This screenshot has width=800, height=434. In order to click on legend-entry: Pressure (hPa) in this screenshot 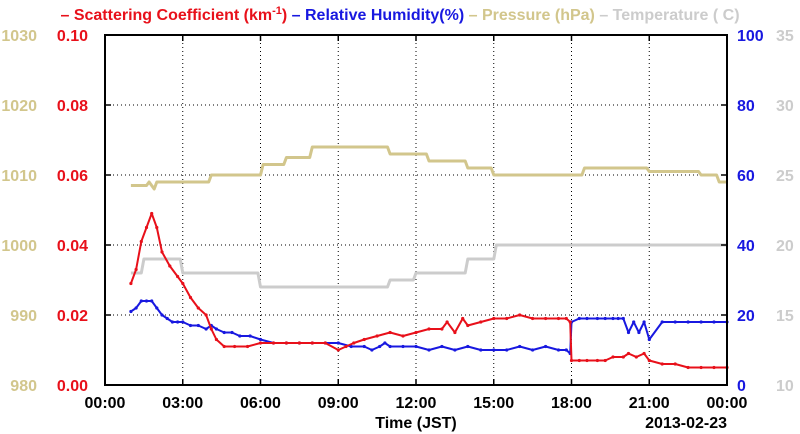, I will do `click(538, 15)`.